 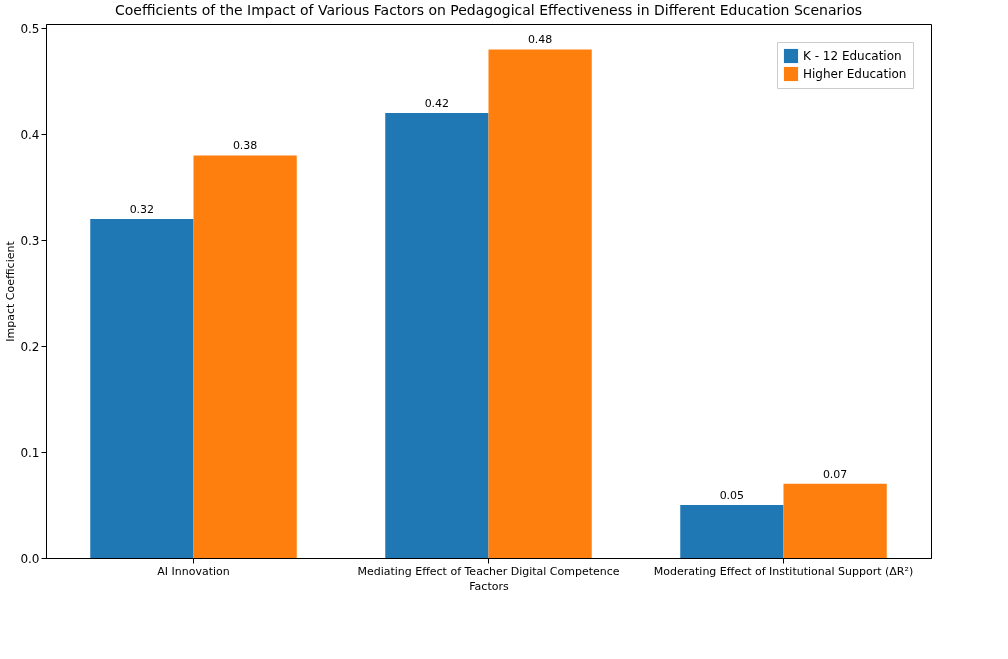 I want to click on y-tick-label: 0.1, so click(x=30, y=452).